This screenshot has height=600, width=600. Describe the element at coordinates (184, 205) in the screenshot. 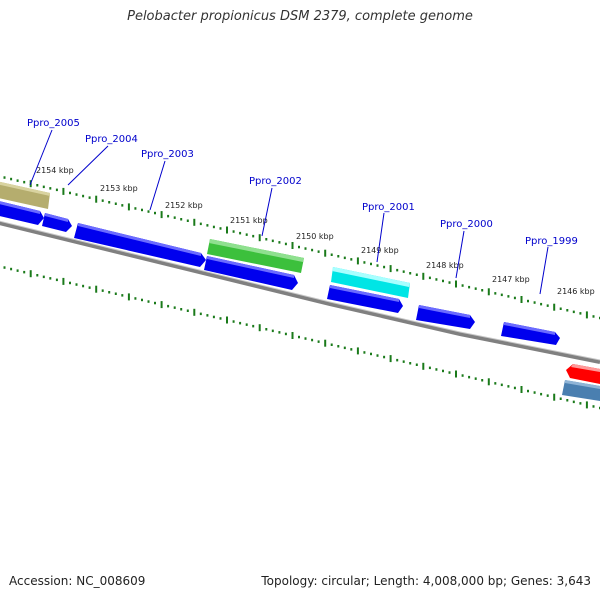

I see `ruler-label: 2152 kbp` at that location.